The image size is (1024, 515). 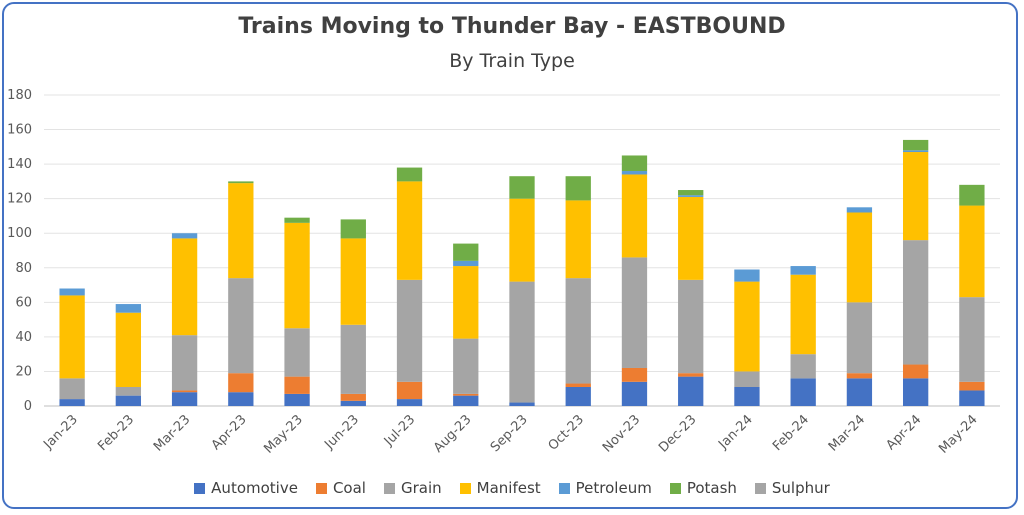 I want to click on x-tick-label: Nov-23, so click(x=621, y=433).